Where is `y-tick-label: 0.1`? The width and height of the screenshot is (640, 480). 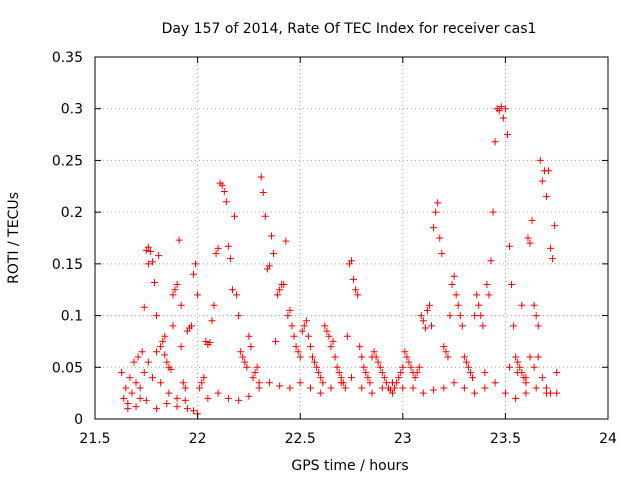
y-tick-label: 0.1 is located at coordinates (72, 317).